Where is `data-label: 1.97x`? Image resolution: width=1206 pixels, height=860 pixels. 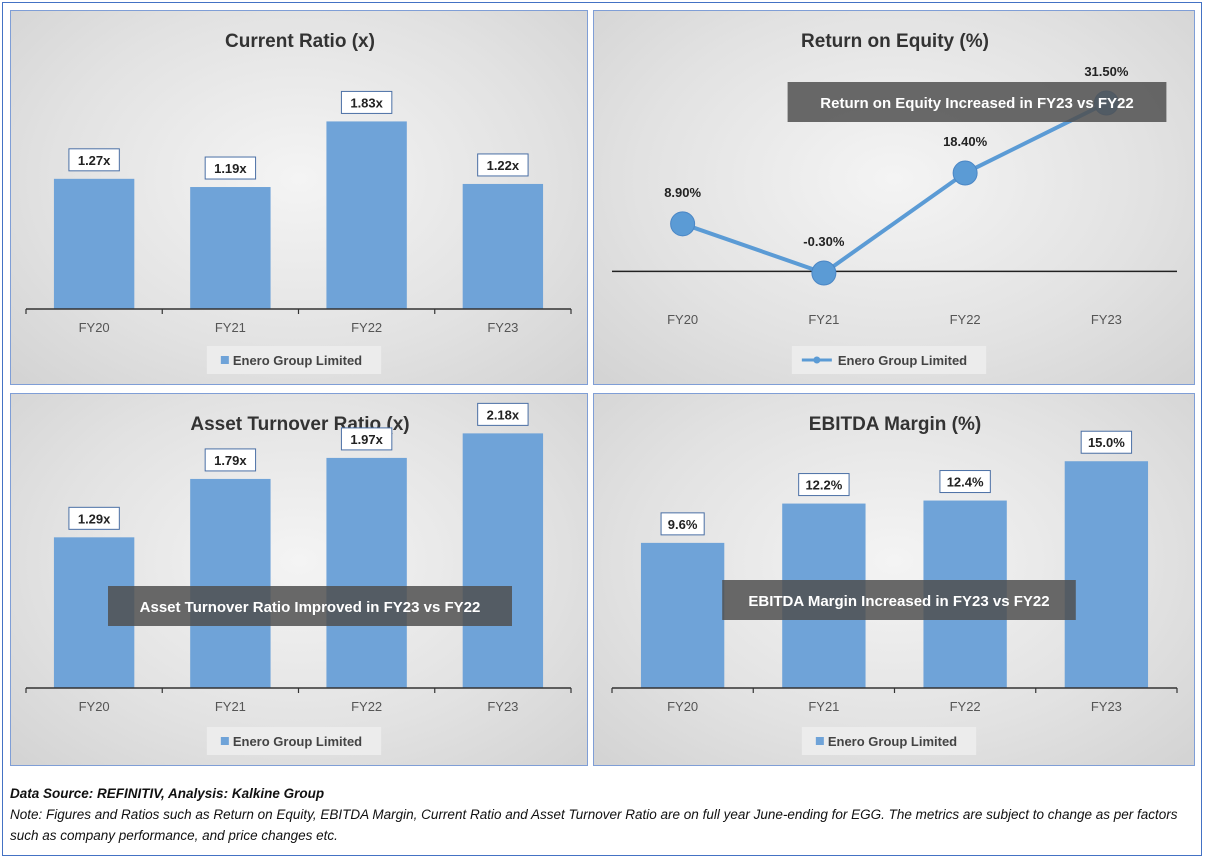
data-label: 1.97x is located at coordinates (366, 439).